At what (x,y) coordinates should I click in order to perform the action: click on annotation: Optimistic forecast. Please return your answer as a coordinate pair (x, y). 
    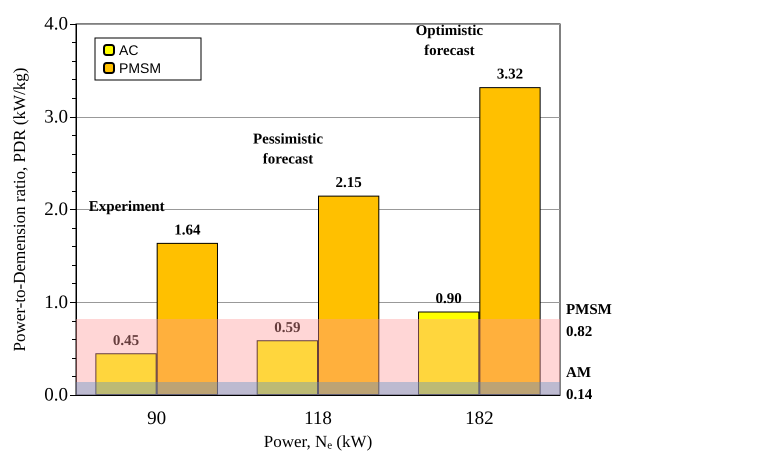
    Looking at the image, I should click on (450, 41).